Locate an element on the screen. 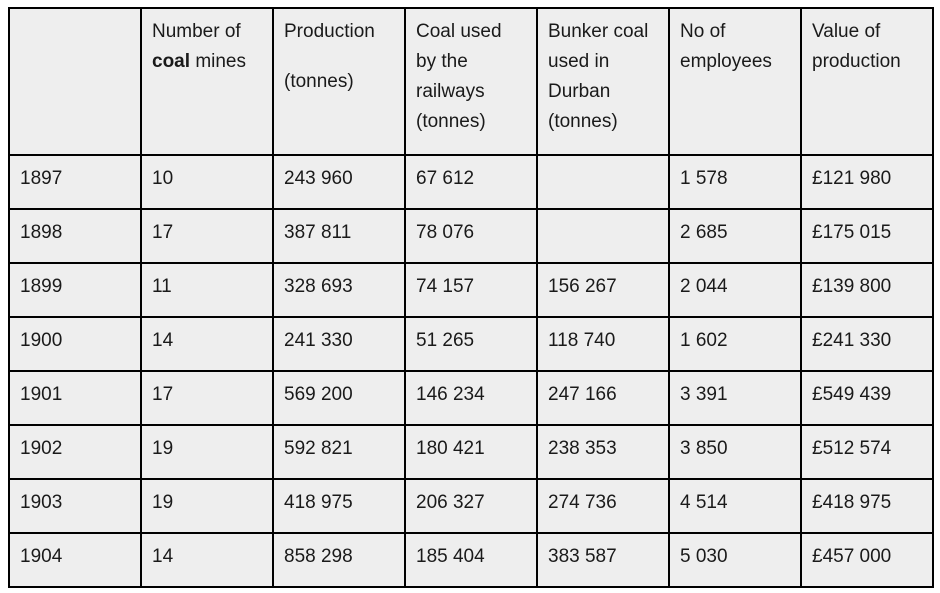 The image size is (940, 593). cell-railways: 185 404 is located at coordinates (471, 560).